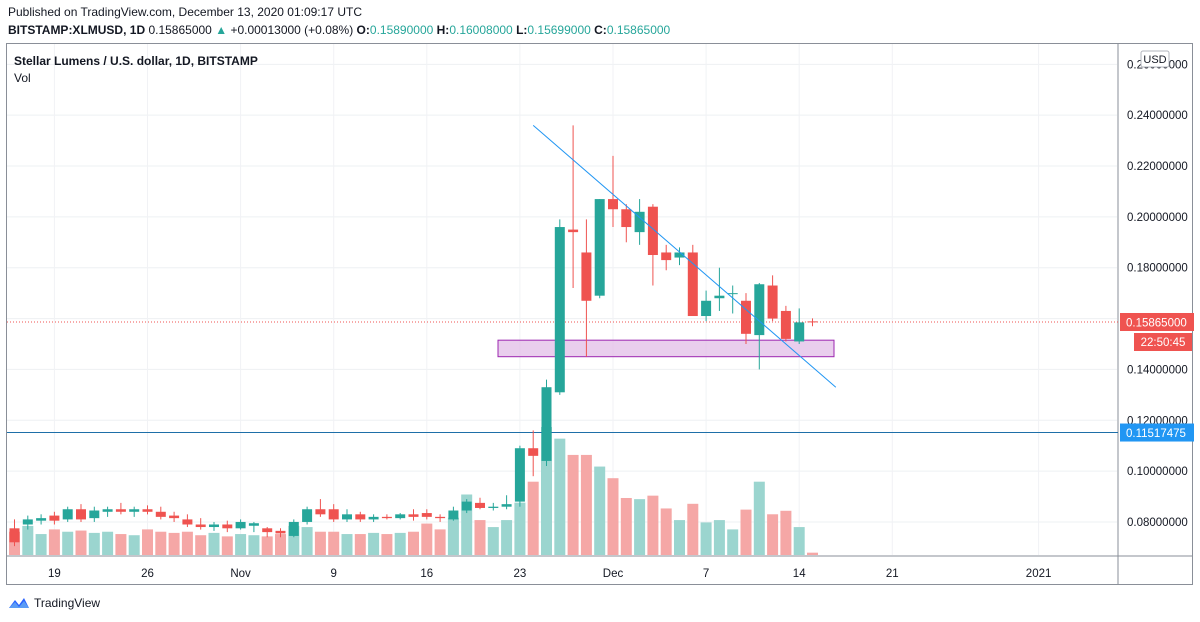 The height and width of the screenshot is (622, 1200). I want to click on low-label: L:, so click(522, 30).